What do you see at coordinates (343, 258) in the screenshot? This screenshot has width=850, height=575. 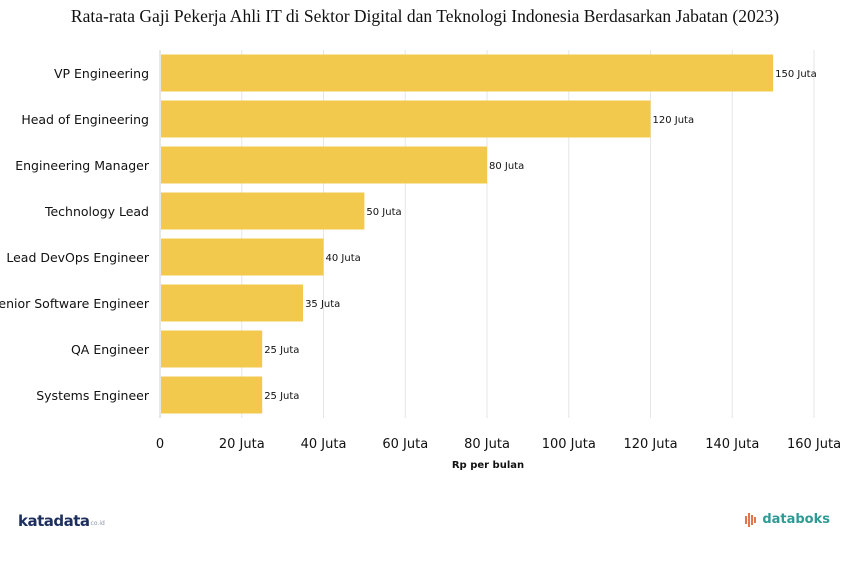 I see `bar-value-label: 40 Juta` at bounding box center [343, 258].